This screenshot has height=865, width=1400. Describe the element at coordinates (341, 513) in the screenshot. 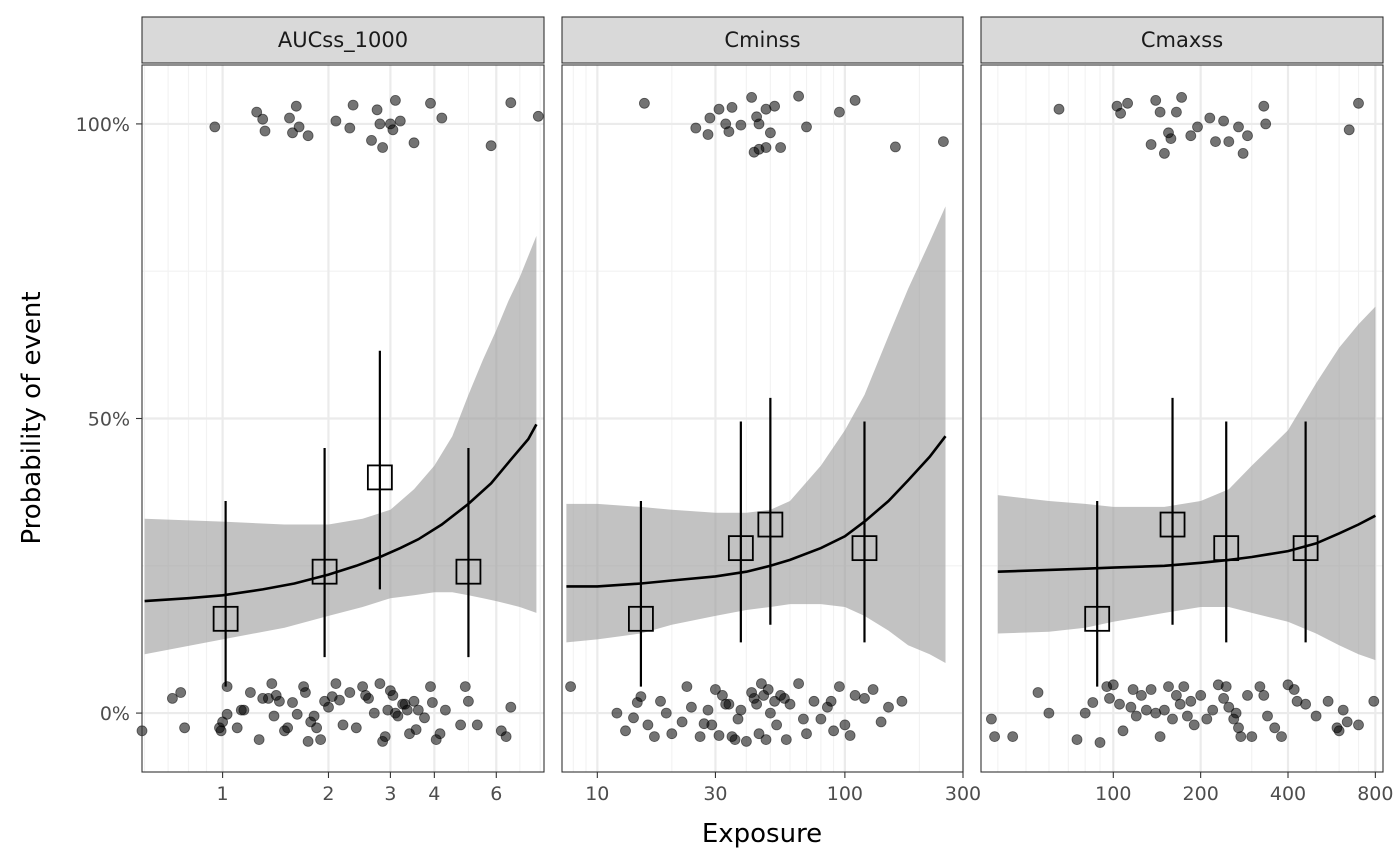

I see `fitted-curve` at that location.